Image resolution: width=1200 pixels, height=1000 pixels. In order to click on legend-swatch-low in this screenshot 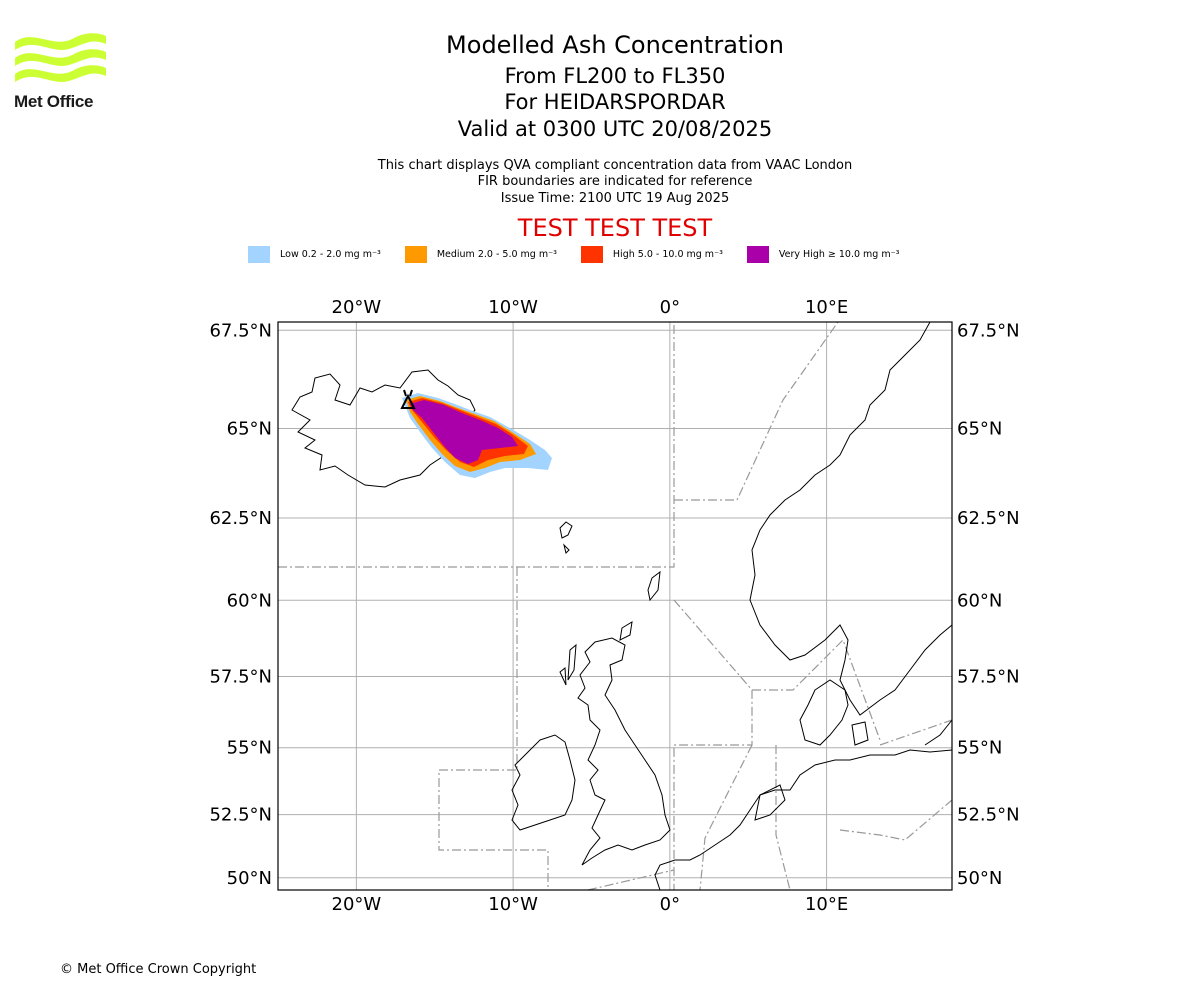, I will do `click(259, 254)`.